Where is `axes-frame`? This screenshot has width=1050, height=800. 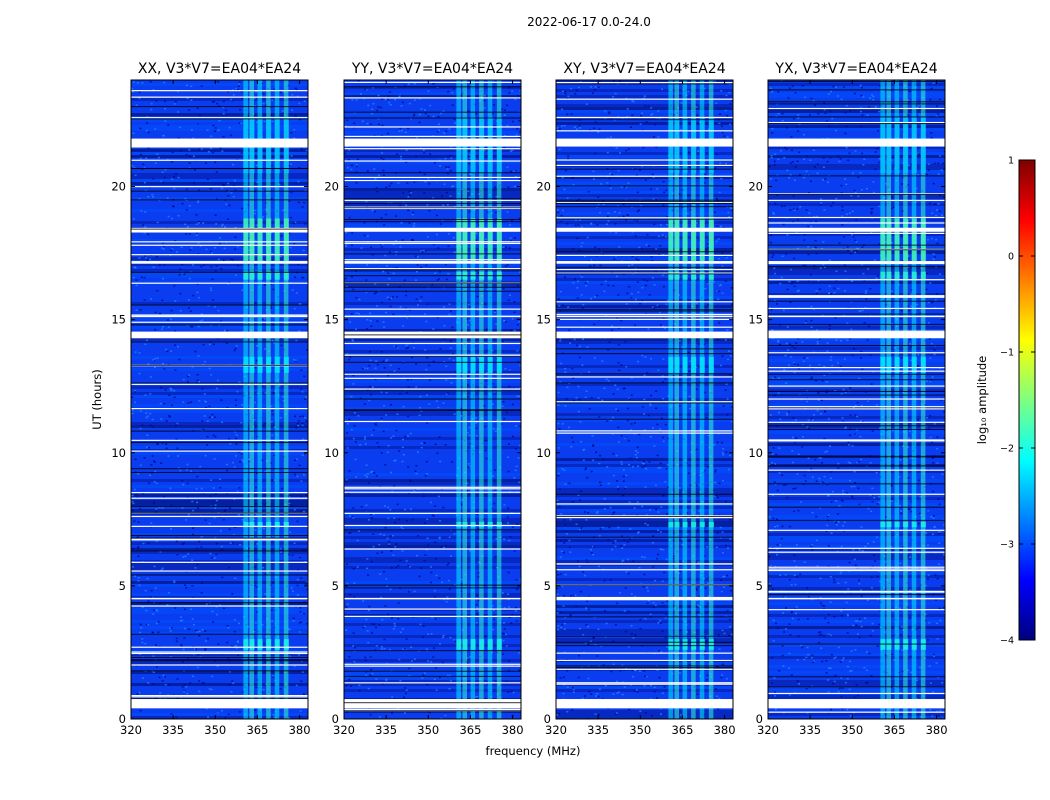
axes-frame is located at coordinates (432, 399).